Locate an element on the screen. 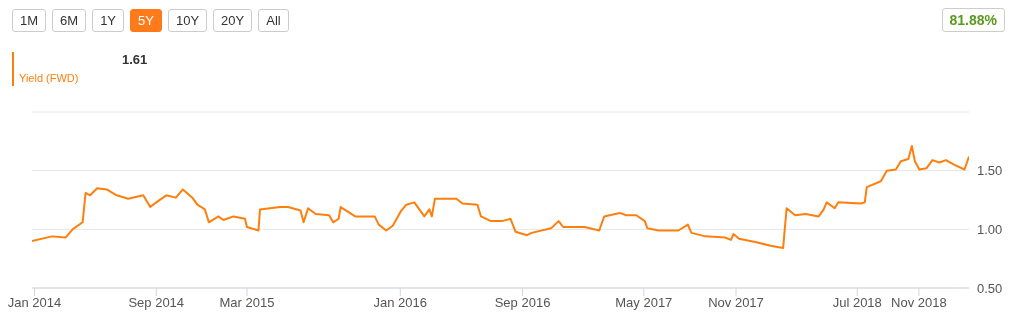 The height and width of the screenshot is (327, 1024). y-tick-label: 1.50 is located at coordinates (990, 171).